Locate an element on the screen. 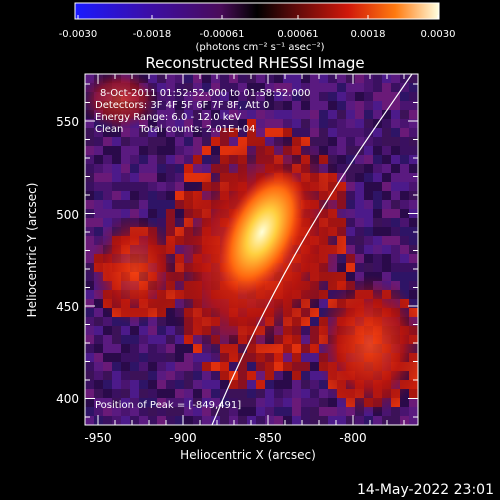 The width and height of the screenshot is (500, 500). detectors-text: Detectors: 3F 4F 5F 6F 7F 8F, Att 0 is located at coordinates (182, 105).